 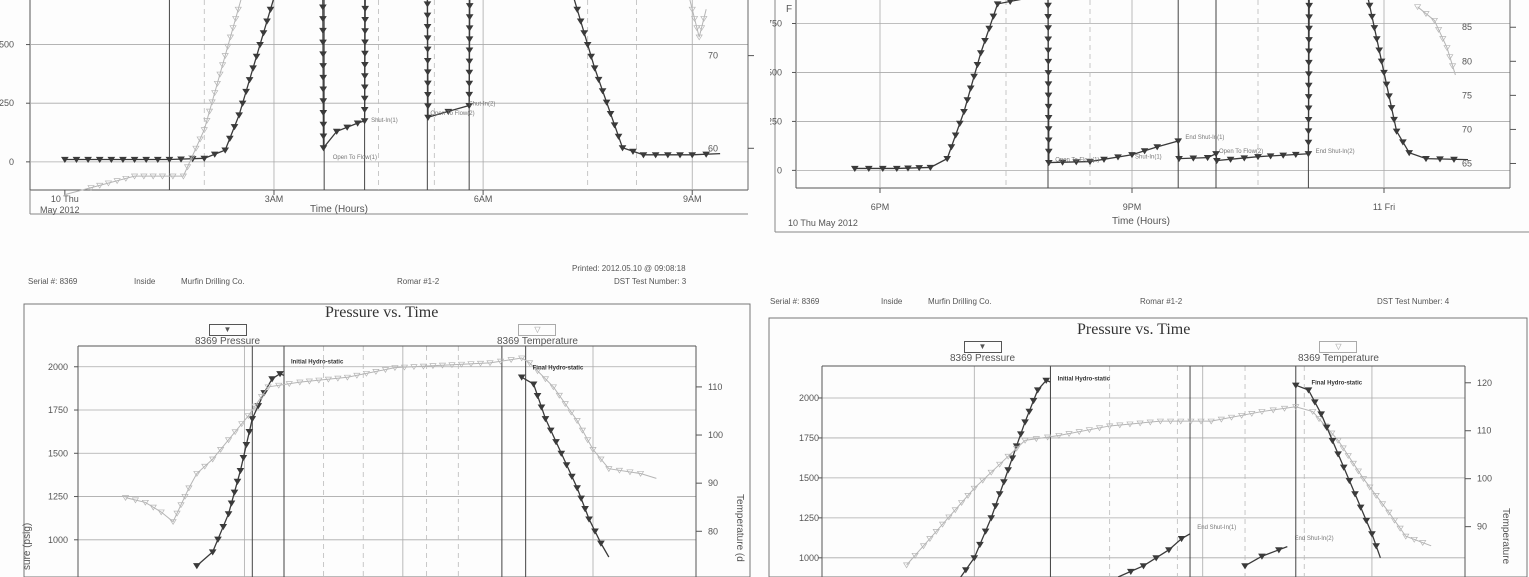 What do you see at coordinates (65, 199) in the screenshot?
I see `x-tick-label: 10 Thu` at bounding box center [65, 199].